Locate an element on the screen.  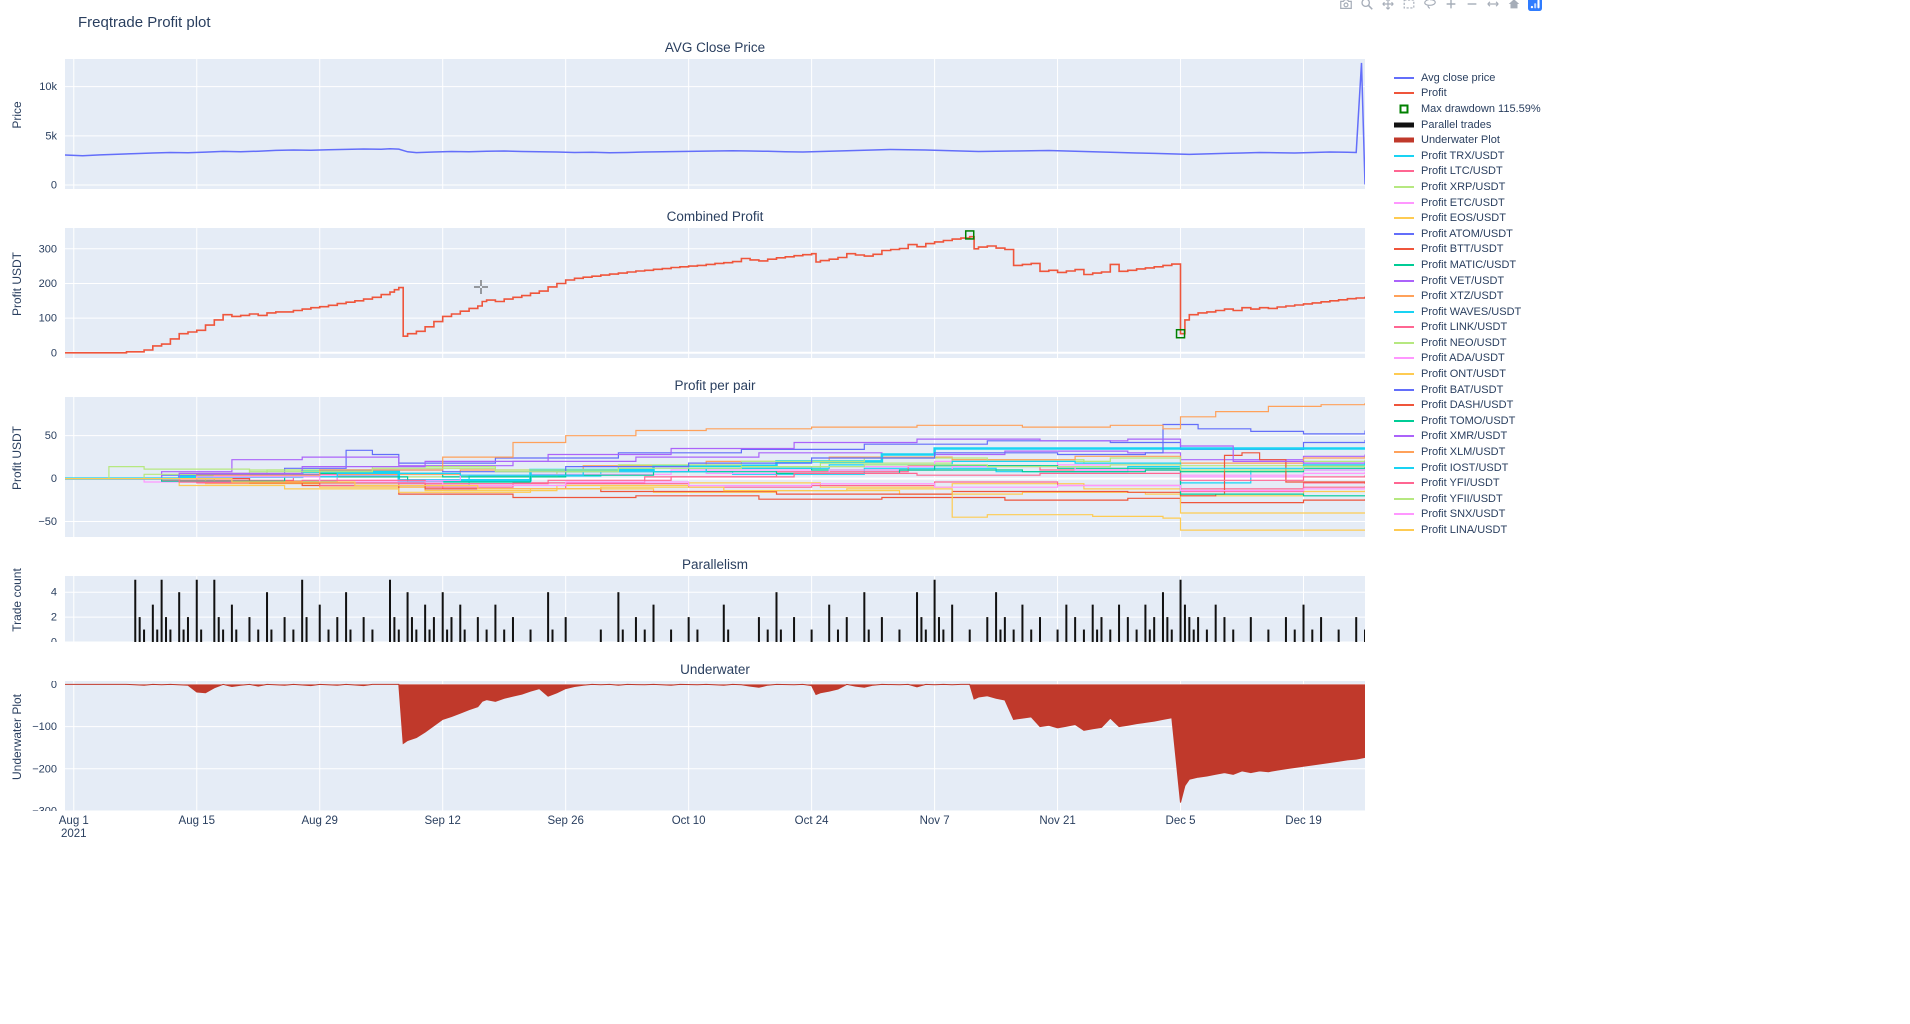
subplot-title: Parallelism is located at coordinates (715, 564).